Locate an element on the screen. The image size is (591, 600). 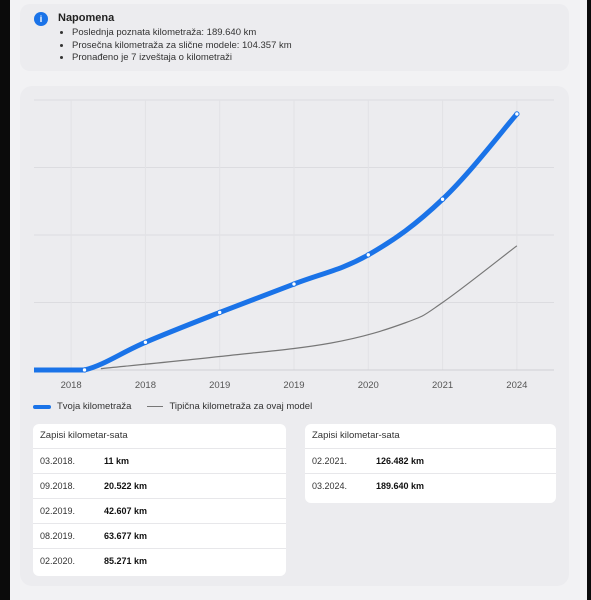
row-date: 02.2019. is located at coordinates (58, 511).